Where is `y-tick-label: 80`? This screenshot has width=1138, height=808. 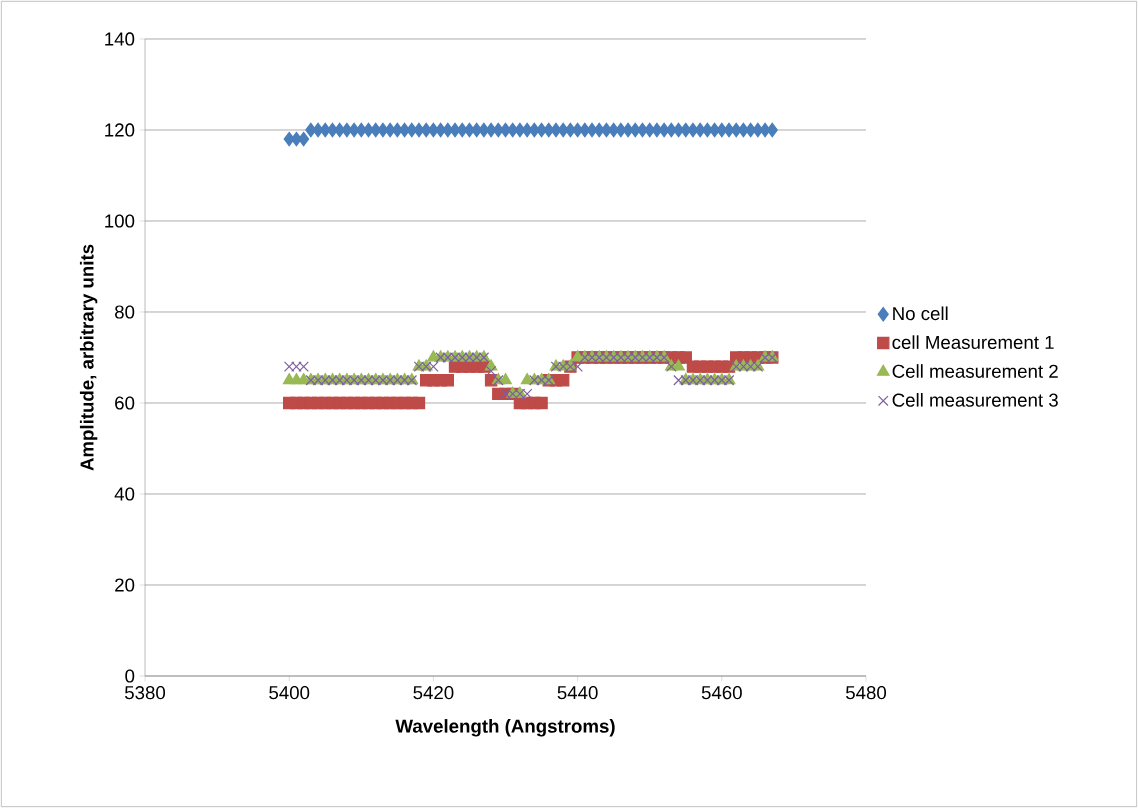
y-tick-label: 80 is located at coordinates (125, 312).